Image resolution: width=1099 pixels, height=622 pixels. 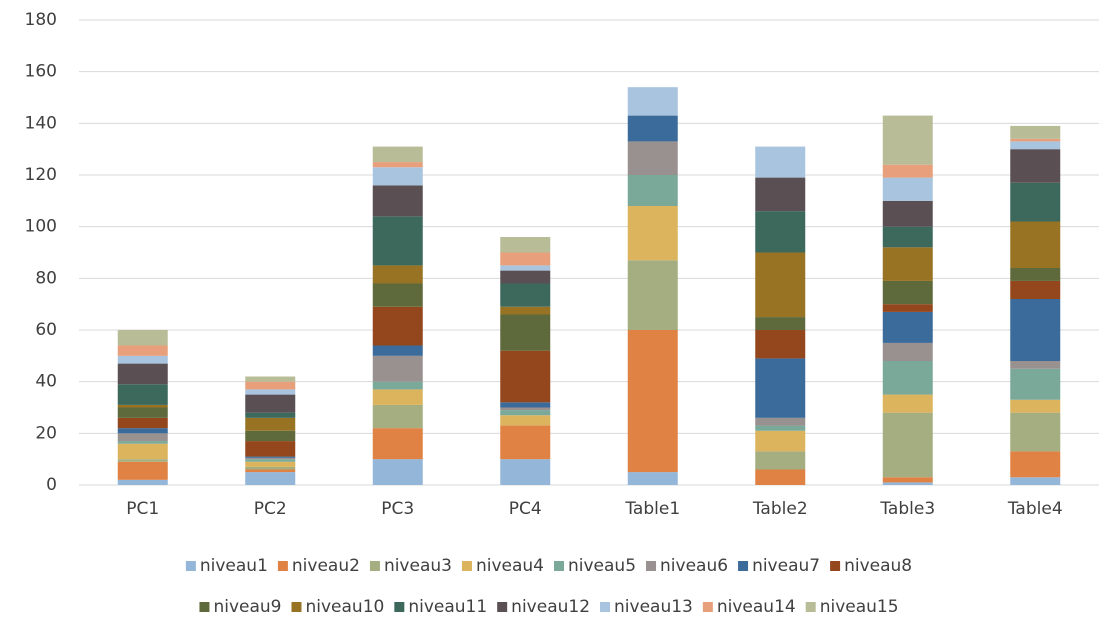 What do you see at coordinates (41, 123) in the screenshot?
I see `y-tick-label: 140` at bounding box center [41, 123].